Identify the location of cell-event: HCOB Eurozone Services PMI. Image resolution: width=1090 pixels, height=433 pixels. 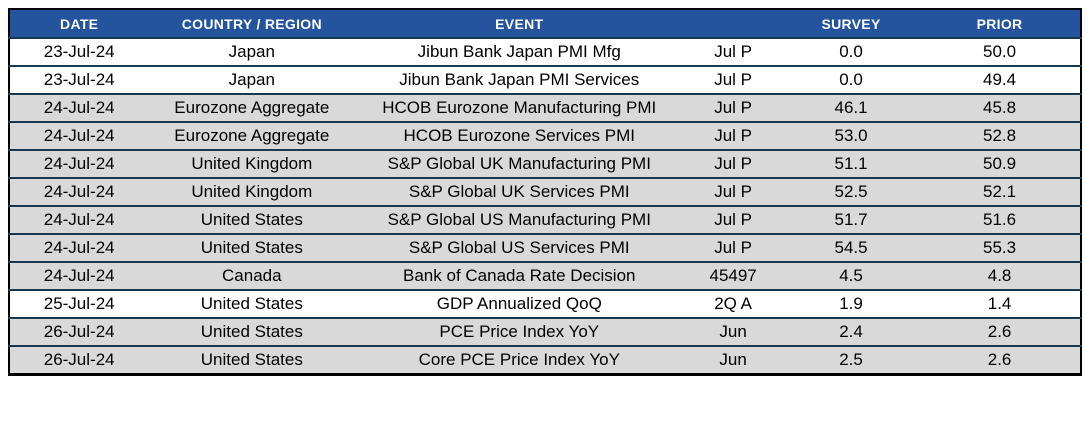
(519, 135).